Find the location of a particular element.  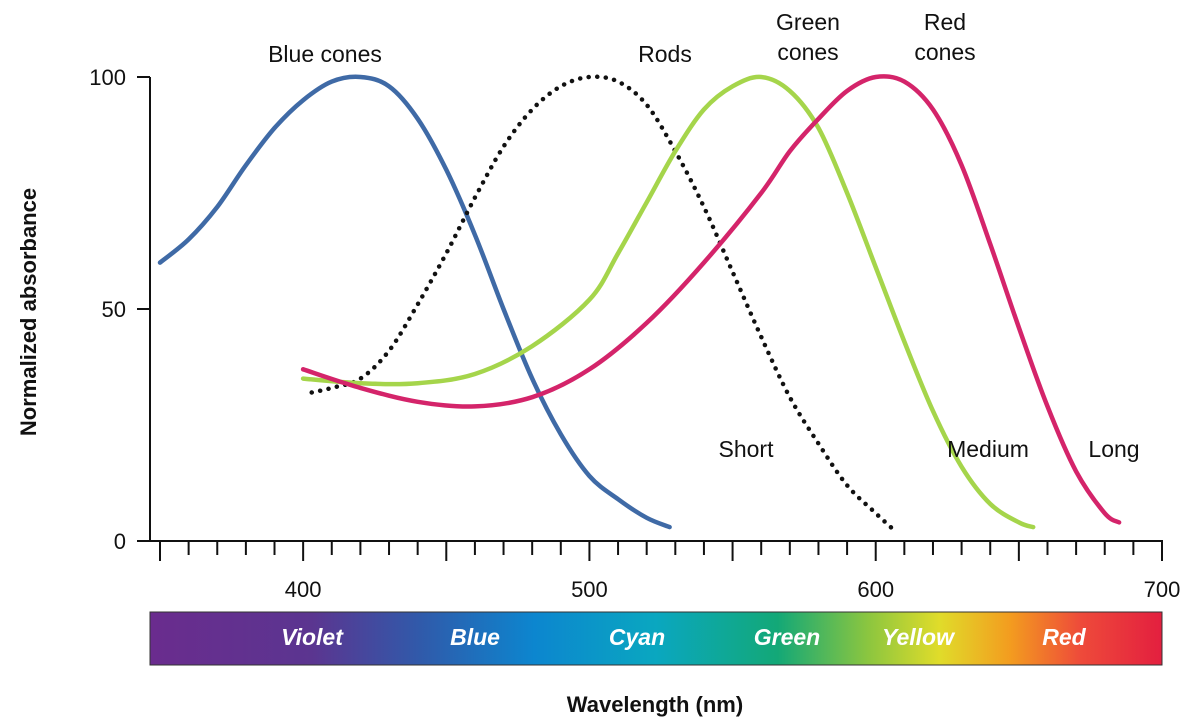

band-label-cyan: Cyan is located at coordinates (637, 637).